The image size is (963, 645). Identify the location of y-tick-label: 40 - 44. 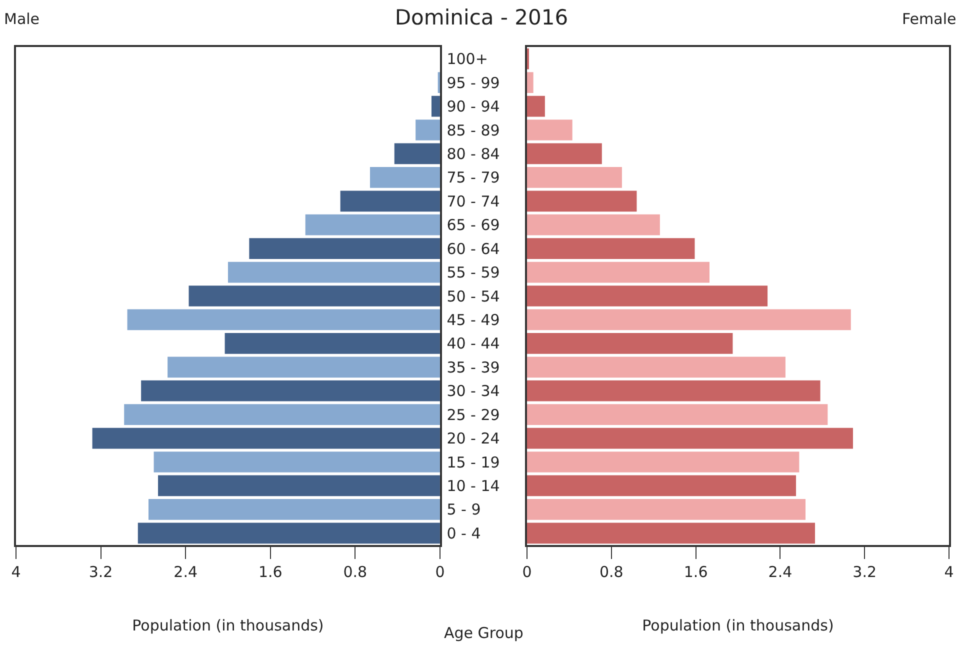
(473, 343).